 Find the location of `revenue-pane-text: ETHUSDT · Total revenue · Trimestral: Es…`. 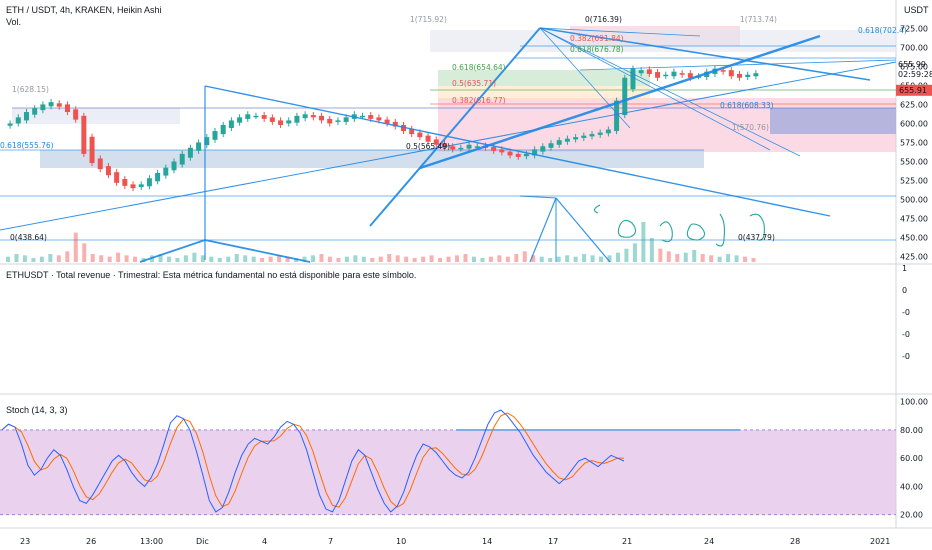

revenue-pane-text: ETHUSDT · Total revenue · Trimestral: Es… is located at coordinates (211, 275).